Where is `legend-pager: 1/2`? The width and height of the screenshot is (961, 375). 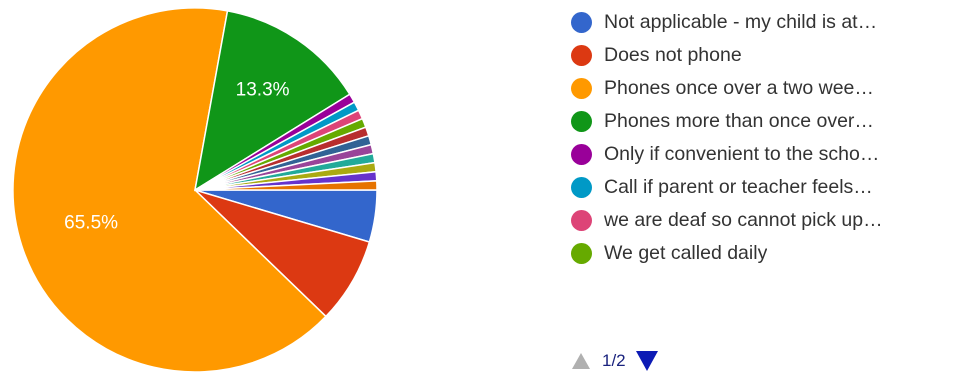 legend-pager: 1/2 is located at coordinates (615, 361).